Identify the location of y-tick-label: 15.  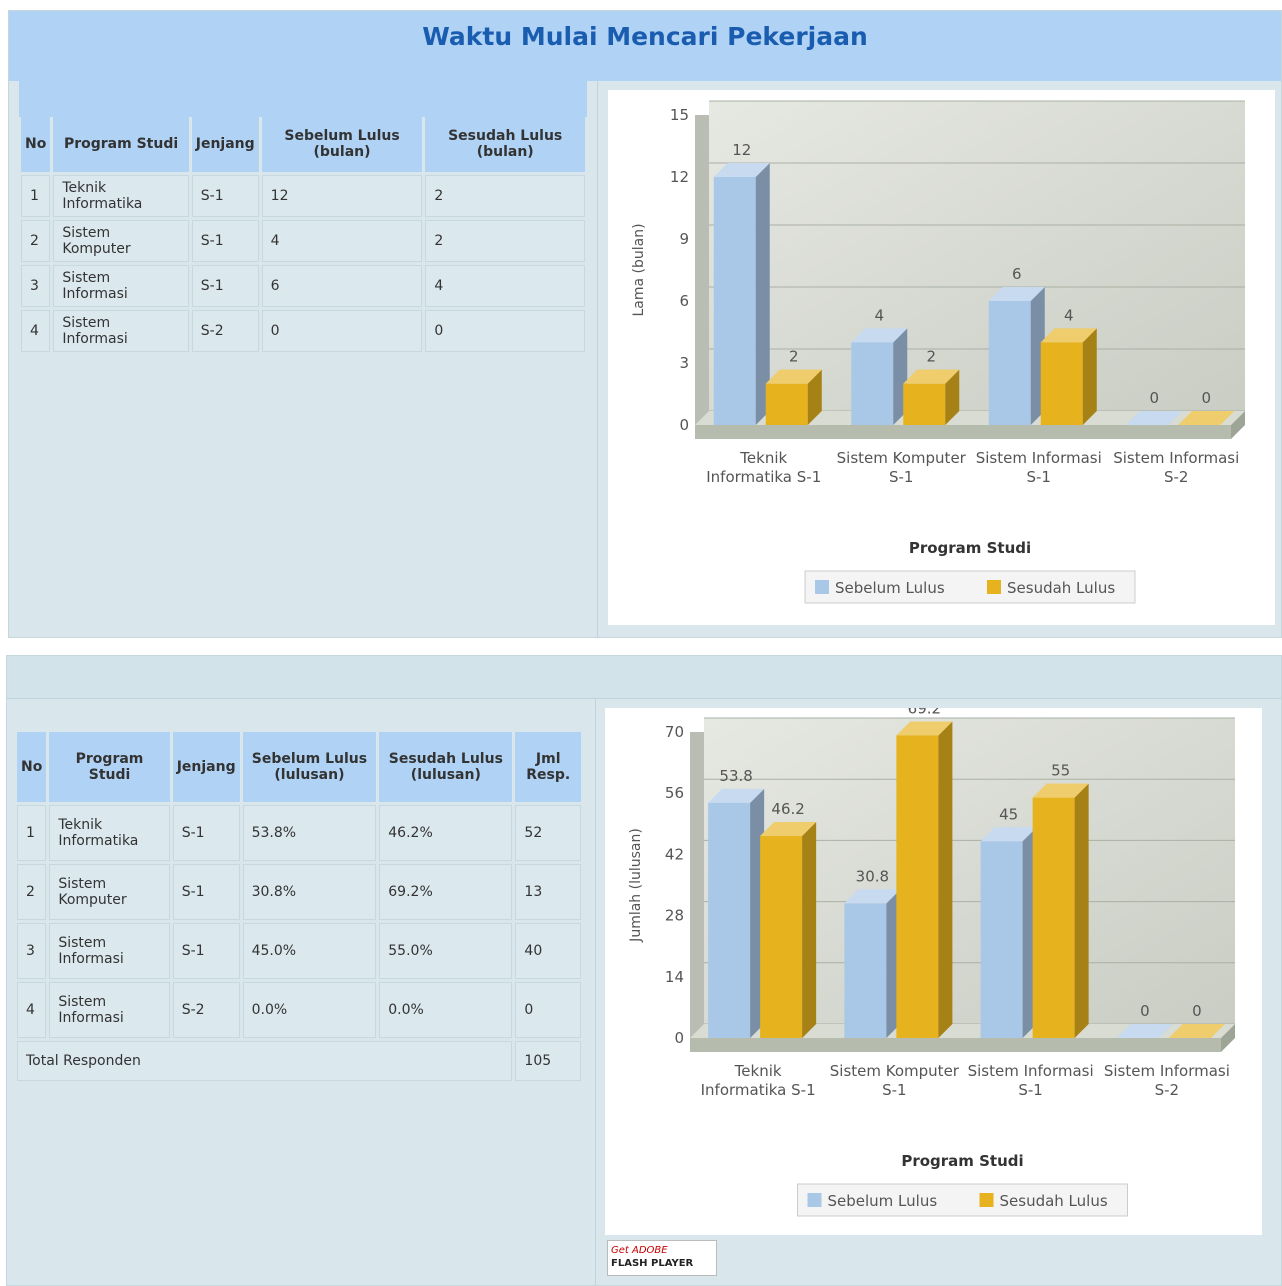
(679, 115).